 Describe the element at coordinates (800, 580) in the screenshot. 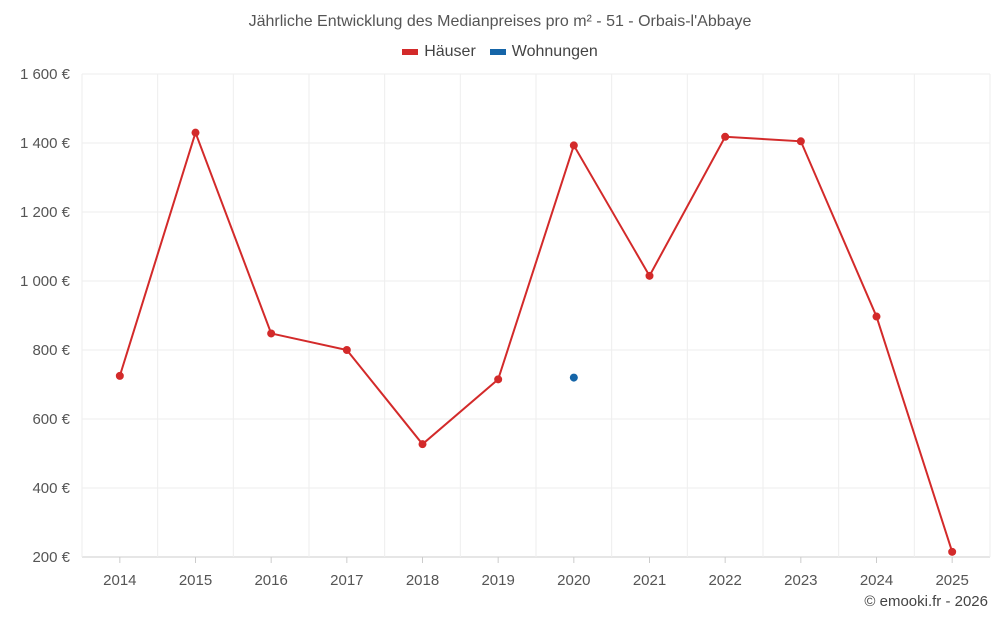

I see `x-tick-label: 2023` at that location.